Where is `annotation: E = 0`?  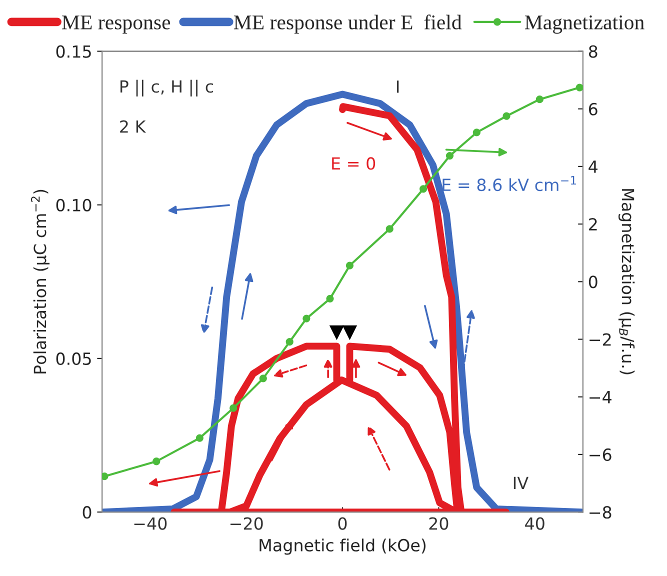
annotation: E = 0 is located at coordinates (354, 163).